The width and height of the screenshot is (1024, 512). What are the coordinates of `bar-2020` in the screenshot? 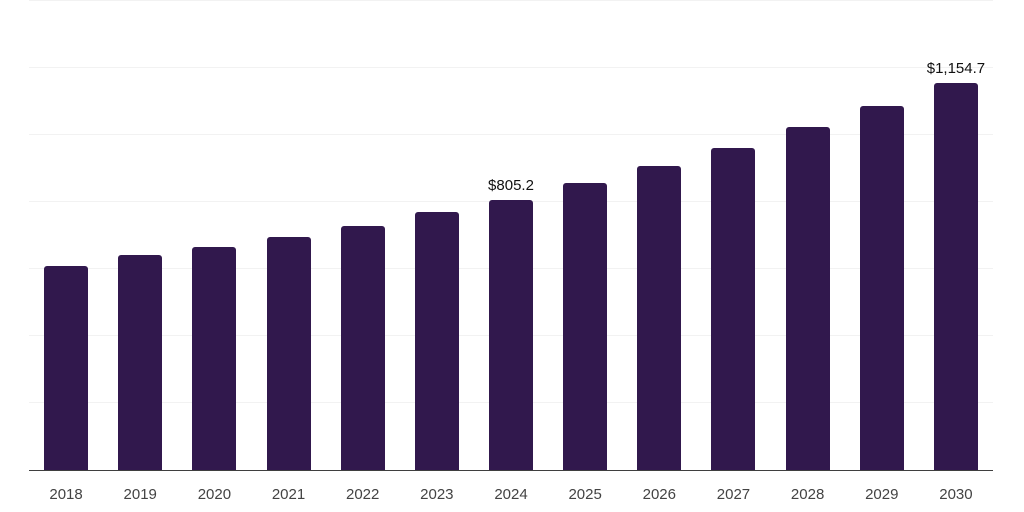 It's located at (214, 358).